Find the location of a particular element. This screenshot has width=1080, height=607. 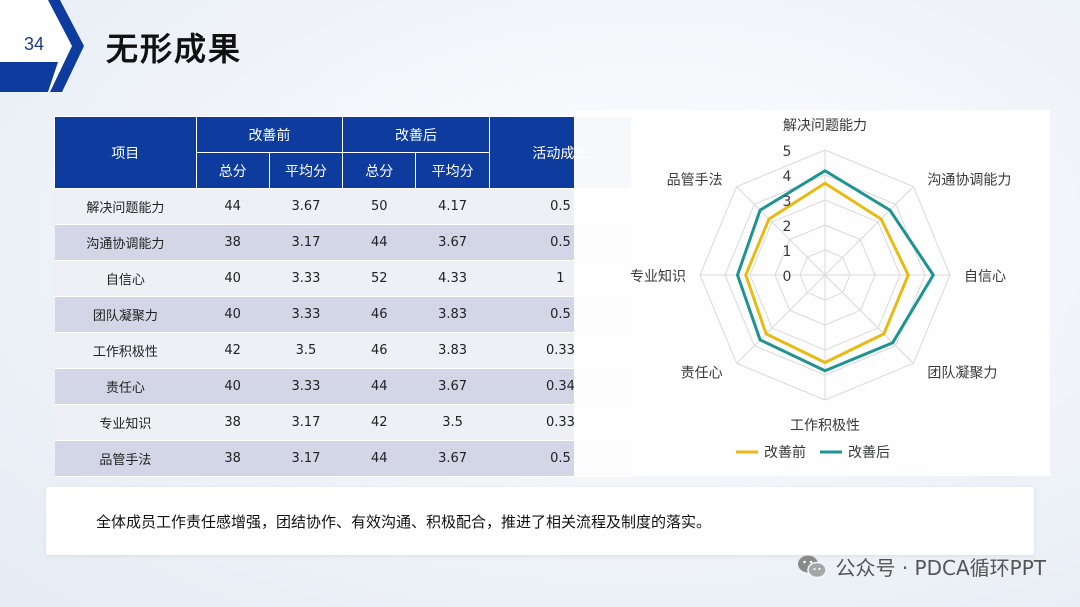

footer: 公众号 · PDCA循环PPT is located at coordinates (921, 566).